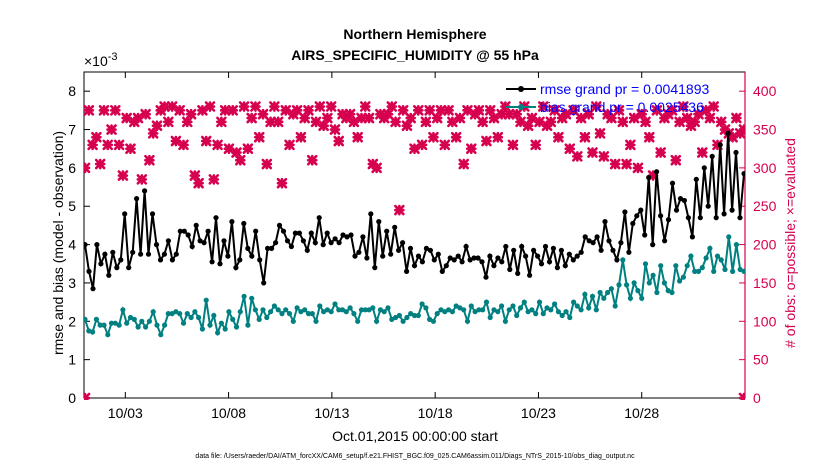 Image resolution: width=830 pixels, height=470 pixels. I want to click on y-left-tick-label: 0, so click(72, 398).